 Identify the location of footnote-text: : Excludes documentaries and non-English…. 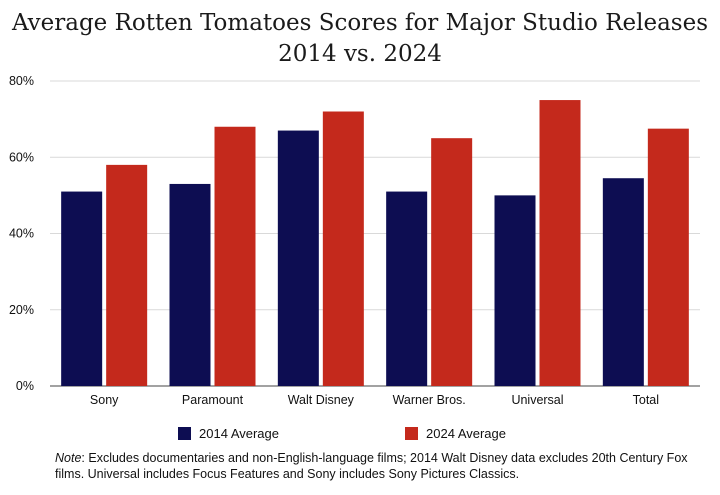
(371, 466).